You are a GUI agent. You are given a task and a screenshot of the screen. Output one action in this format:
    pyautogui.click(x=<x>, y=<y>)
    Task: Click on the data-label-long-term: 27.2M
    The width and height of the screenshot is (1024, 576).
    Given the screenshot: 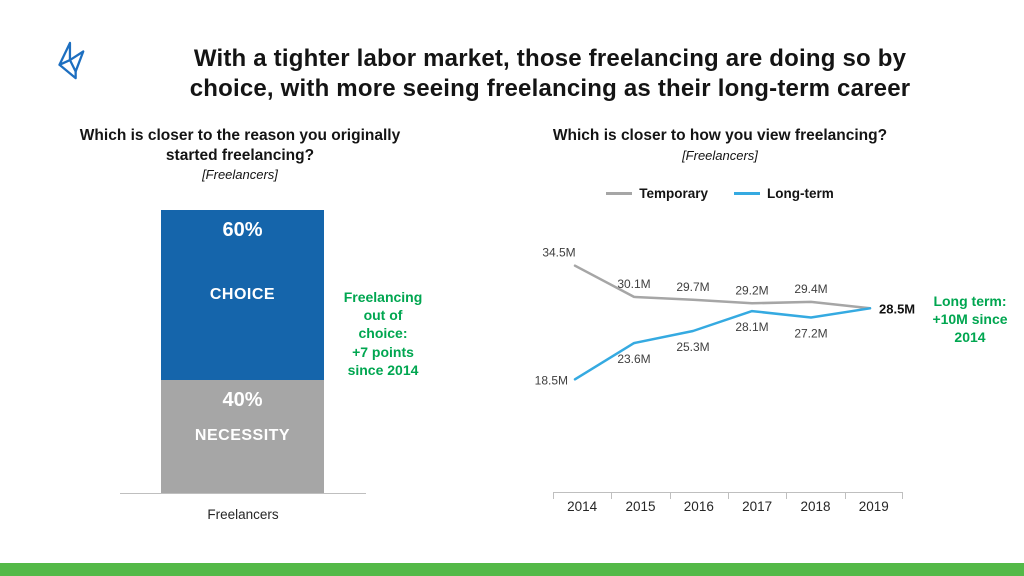 What is the action you would take?
    pyautogui.click(x=810, y=334)
    